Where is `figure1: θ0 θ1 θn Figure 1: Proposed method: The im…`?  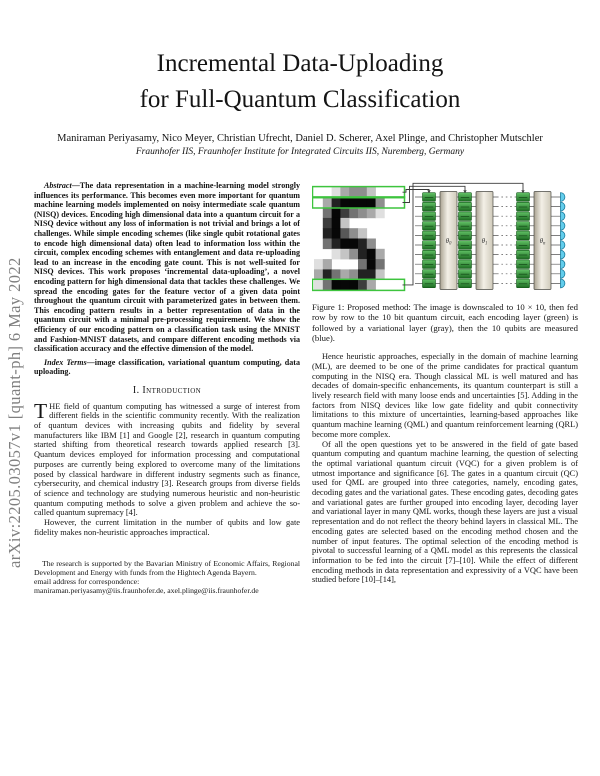
figure1: θ0 θ1 θn Figure 1: Proposed method: The im… is located at coordinates (444, 262).